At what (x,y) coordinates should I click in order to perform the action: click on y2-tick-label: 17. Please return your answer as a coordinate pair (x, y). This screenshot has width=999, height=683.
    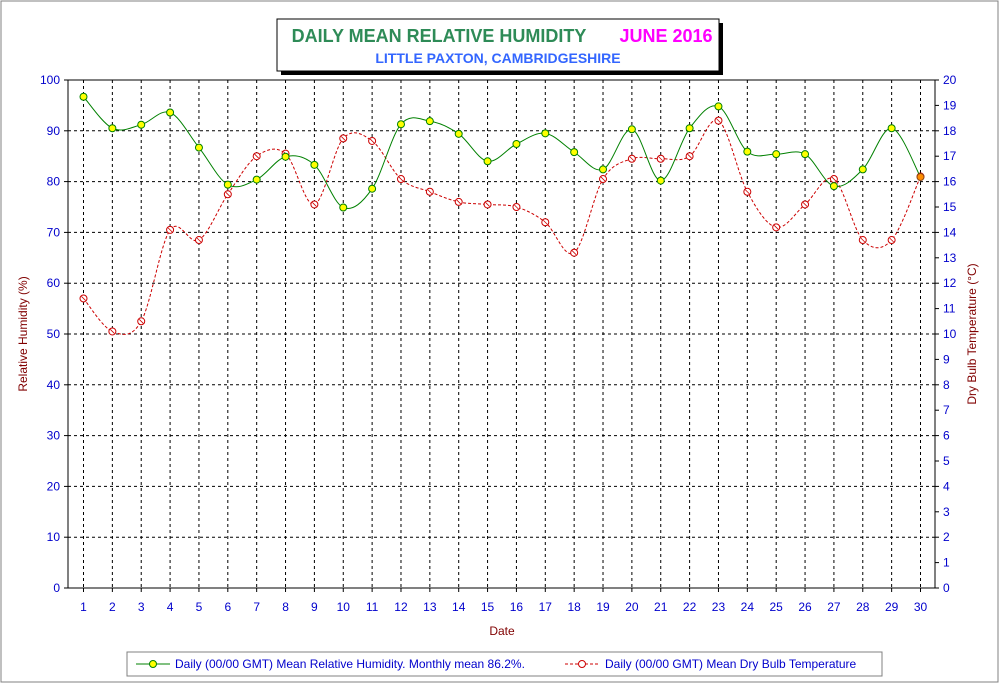
    Looking at the image, I should click on (950, 156).